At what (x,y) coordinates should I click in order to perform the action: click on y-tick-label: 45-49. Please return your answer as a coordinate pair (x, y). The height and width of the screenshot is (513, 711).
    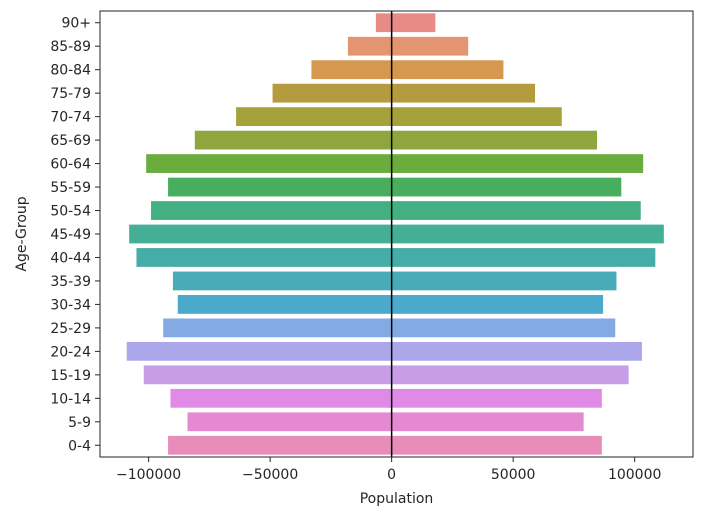
    Looking at the image, I should click on (70, 235).